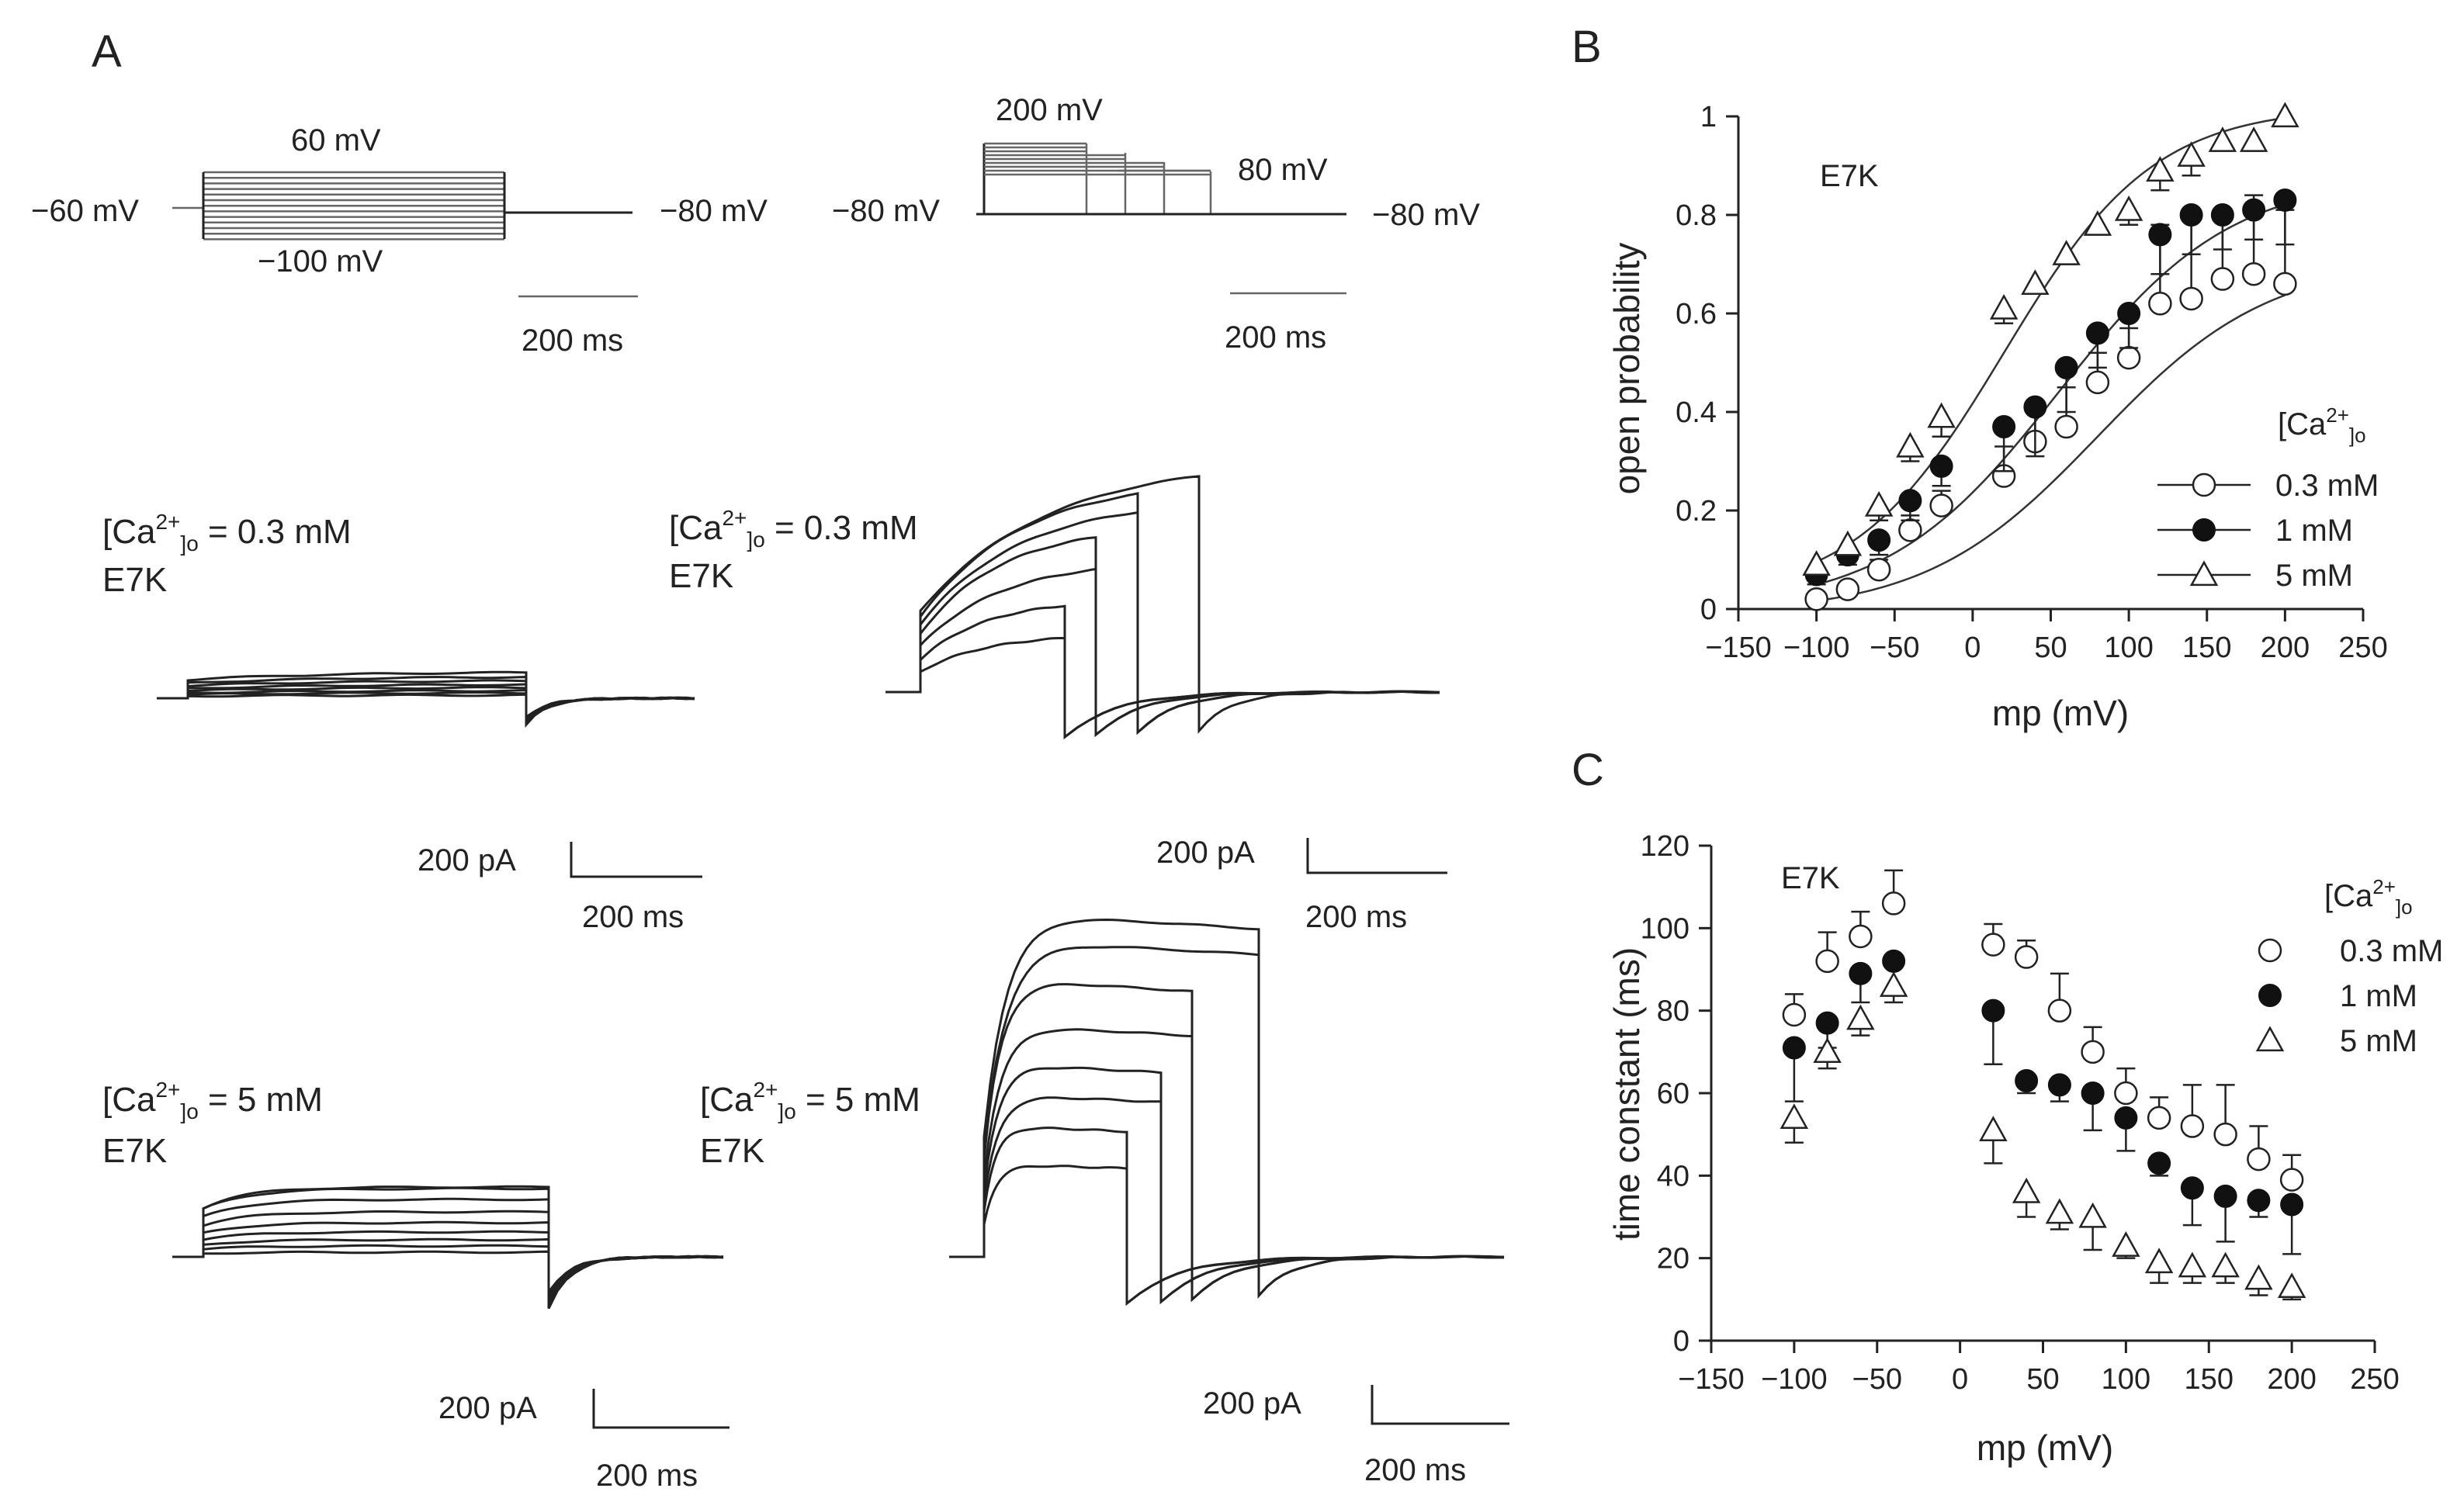 The image size is (2464, 1509). I want to click on axis-lines, so click(2043, 1094).